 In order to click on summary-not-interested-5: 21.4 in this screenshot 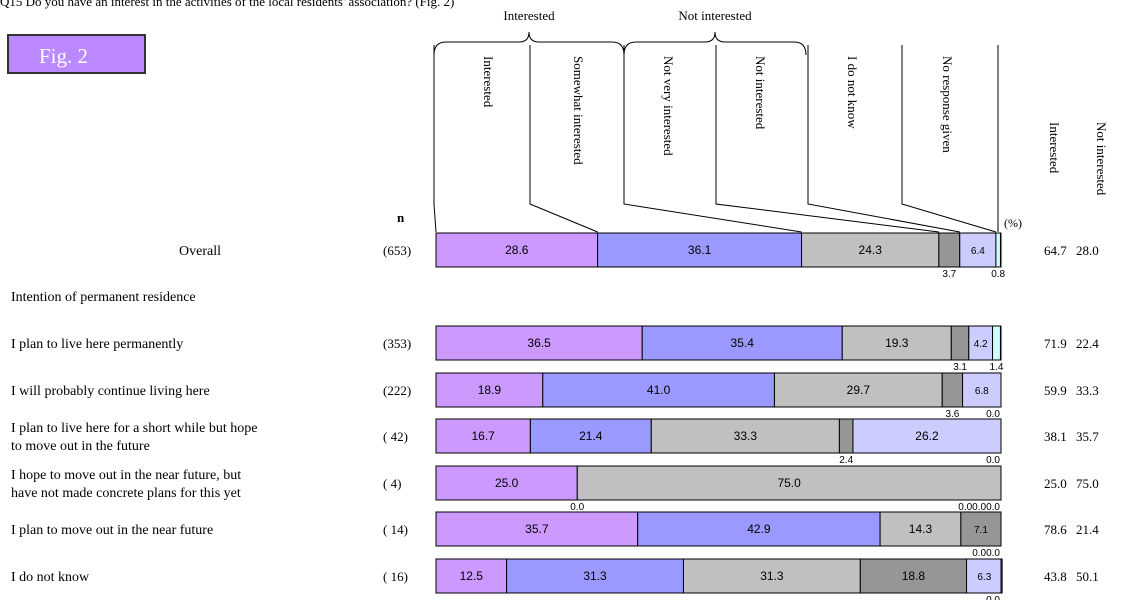, I will do `click(1087, 529)`.